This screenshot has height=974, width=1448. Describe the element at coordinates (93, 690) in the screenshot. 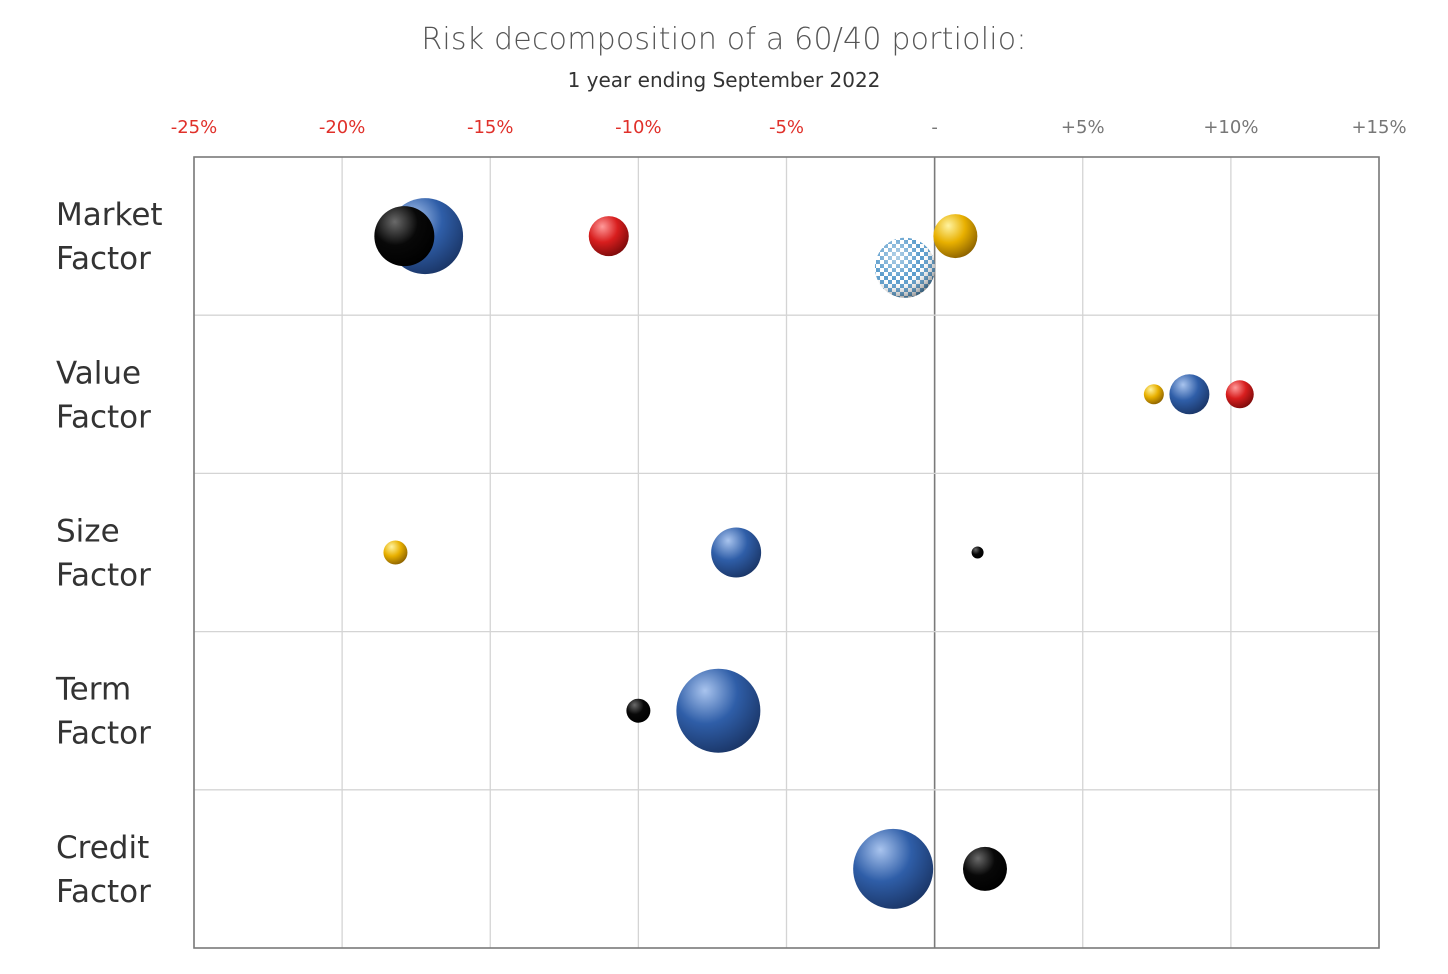

I see `category-label: Term` at that location.